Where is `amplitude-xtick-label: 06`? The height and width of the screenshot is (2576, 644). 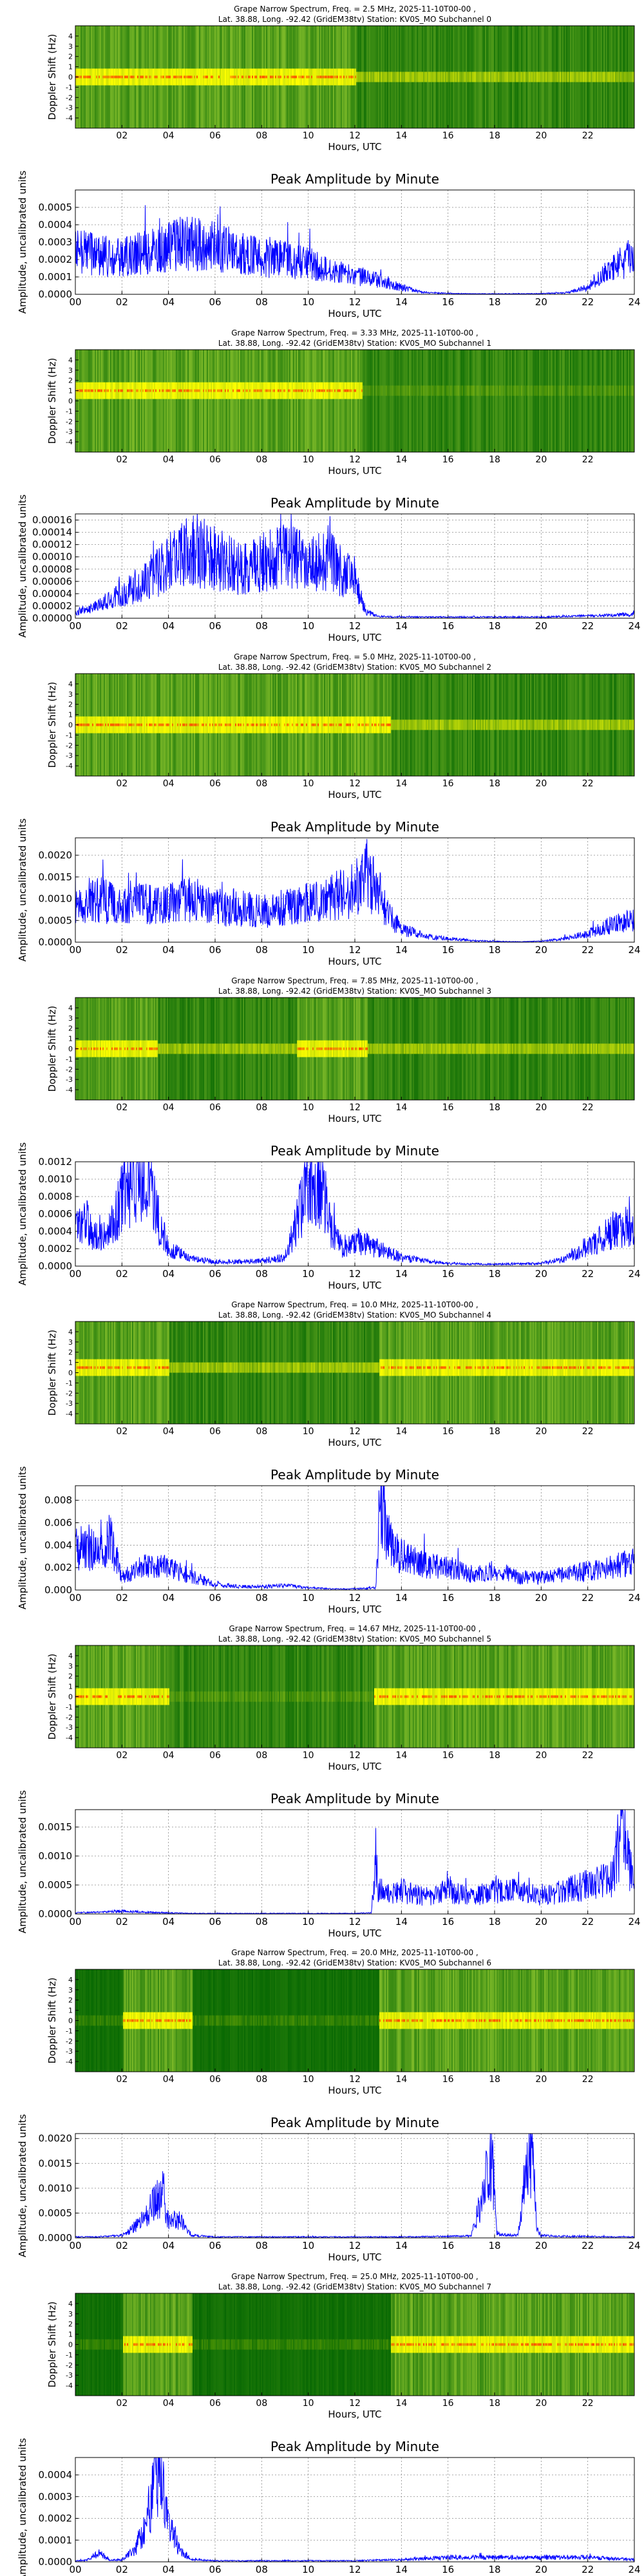
amplitude-xtick-label: 06 is located at coordinates (215, 626).